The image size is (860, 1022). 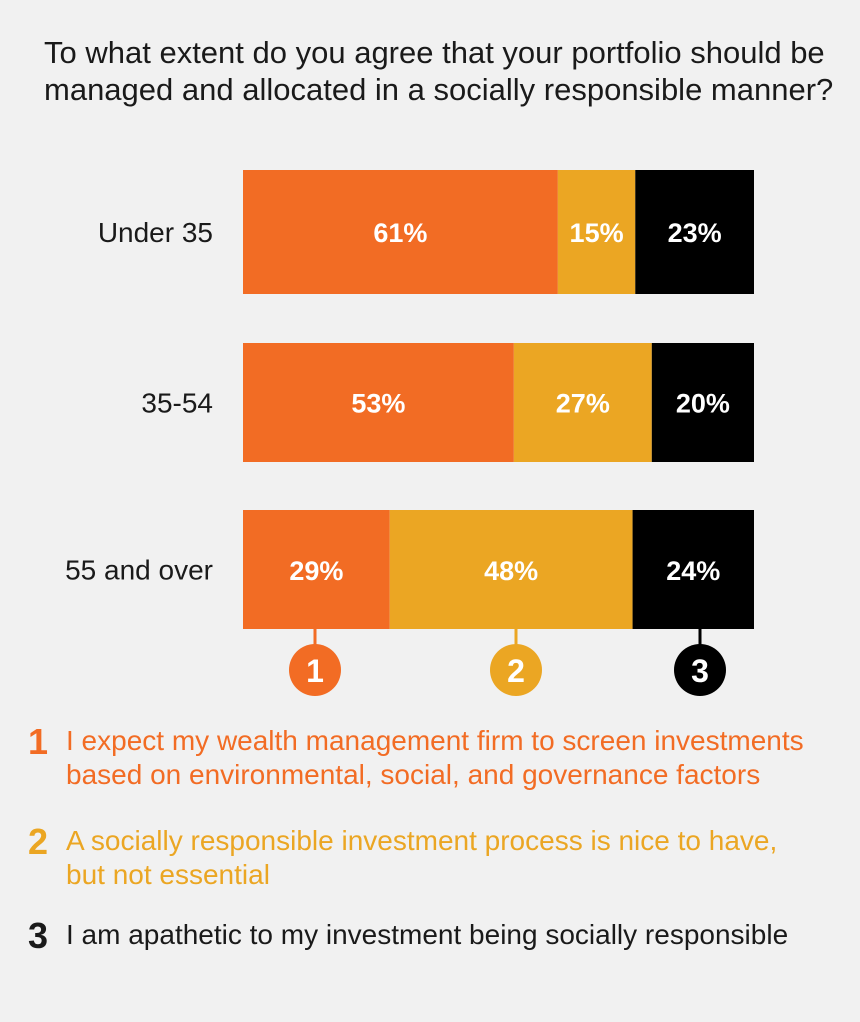 I want to click on marker-number-3: 3, so click(x=700, y=671).